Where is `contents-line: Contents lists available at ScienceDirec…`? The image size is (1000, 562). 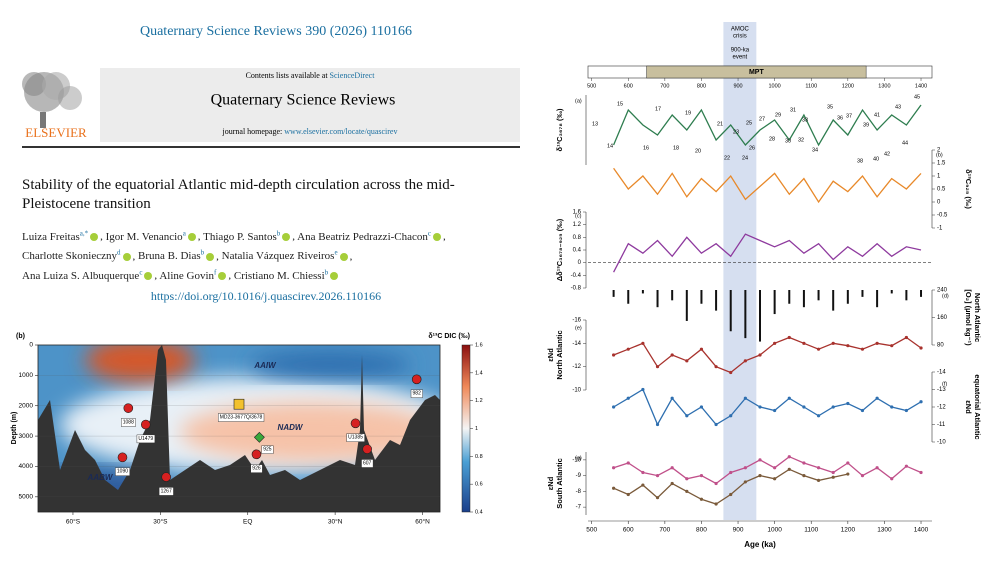 contents-line: Contents lists available at ScienceDirec… is located at coordinates (311, 75).